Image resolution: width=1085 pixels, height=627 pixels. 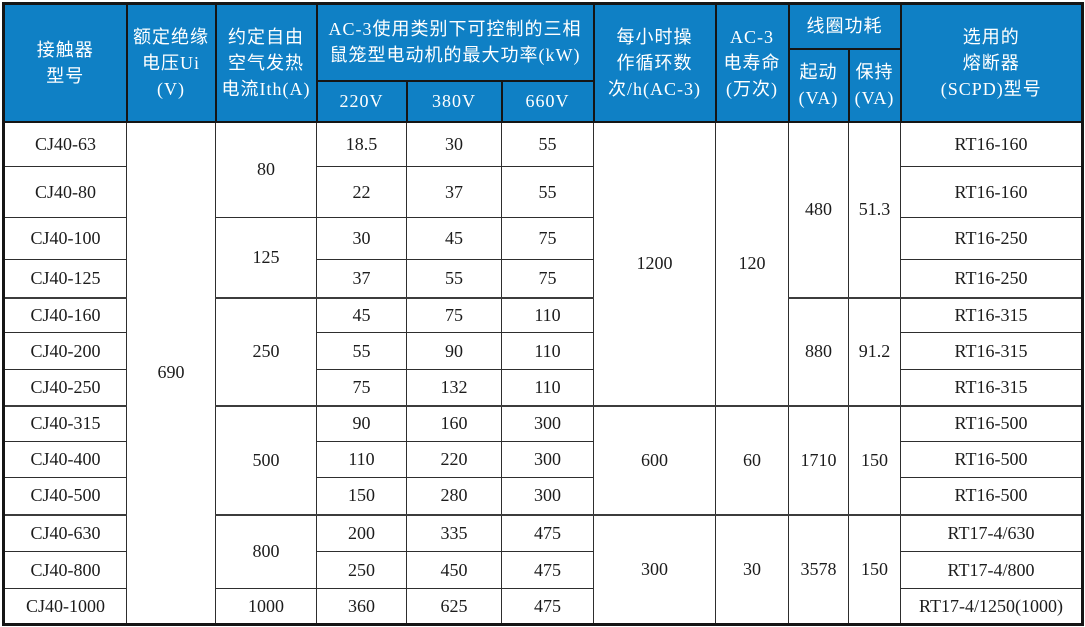 I want to click on model-cell: CJ40-200, so click(x=65, y=351).